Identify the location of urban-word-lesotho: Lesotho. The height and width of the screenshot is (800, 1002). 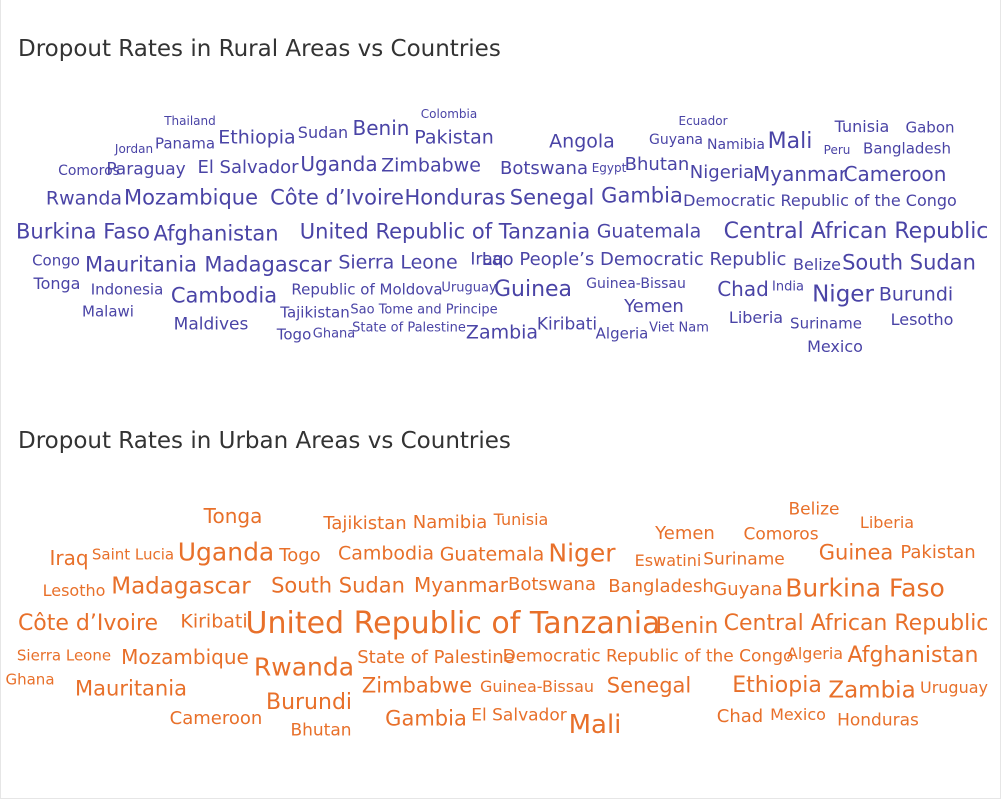
(74, 590).